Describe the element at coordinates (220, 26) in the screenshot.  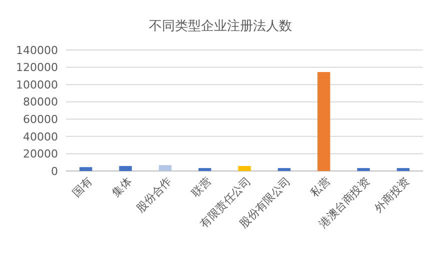
I see `chart-title: 不同类型企业注册法人数` at that location.